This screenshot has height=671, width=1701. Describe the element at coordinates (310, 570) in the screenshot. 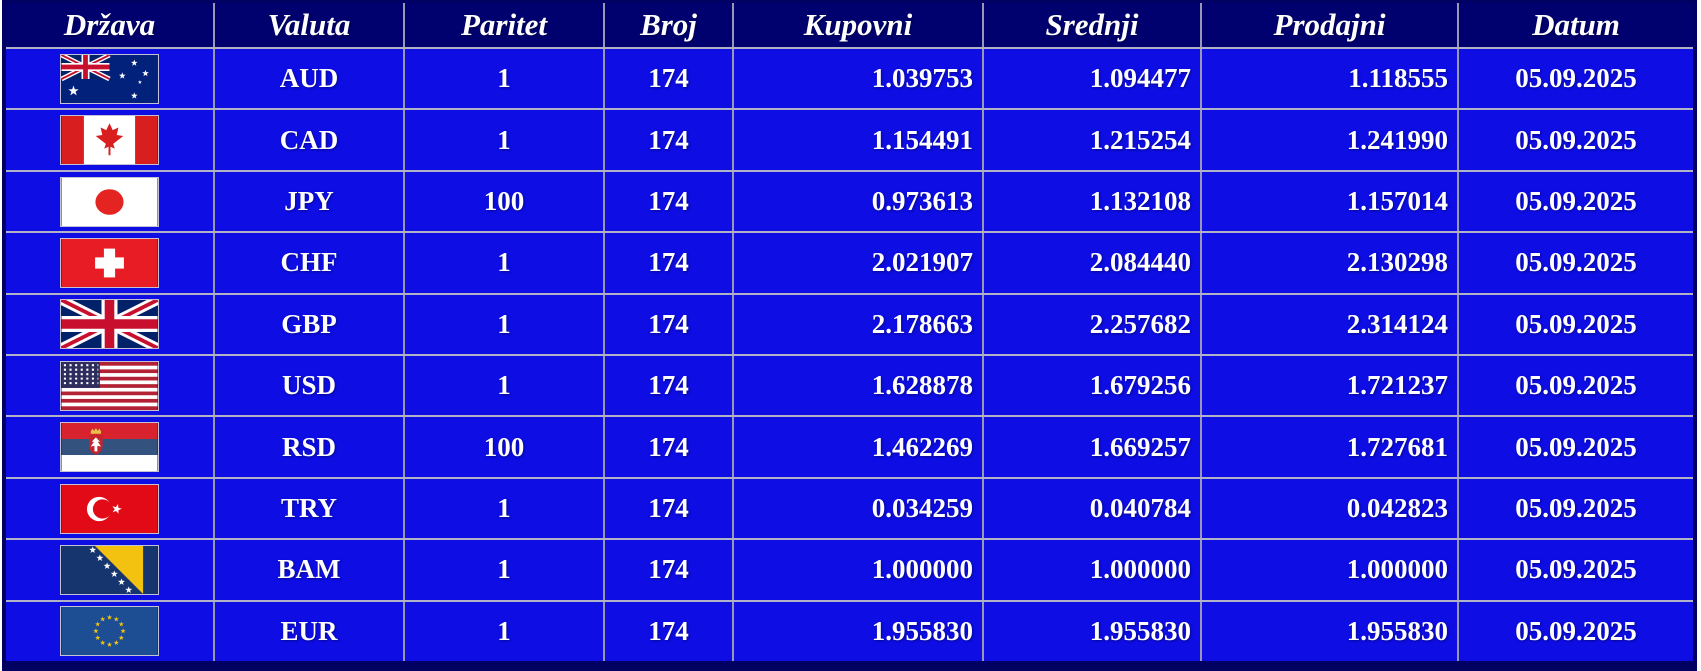

I see `currency-code: BAM` at that location.